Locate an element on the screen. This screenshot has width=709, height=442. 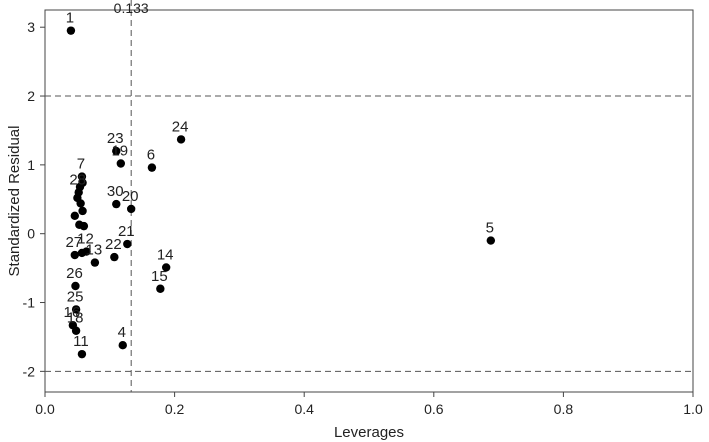
point-label: 11 is located at coordinates (81, 341).